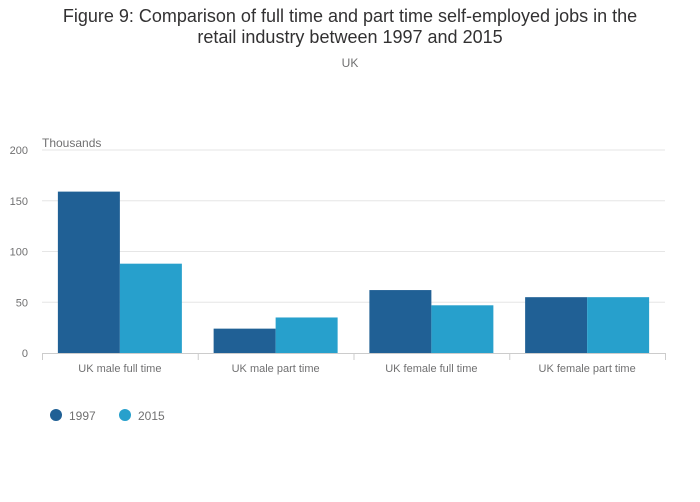 The width and height of the screenshot is (700, 502). What do you see at coordinates (82, 416) in the screenshot?
I see `legend-label: 1997` at bounding box center [82, 416].